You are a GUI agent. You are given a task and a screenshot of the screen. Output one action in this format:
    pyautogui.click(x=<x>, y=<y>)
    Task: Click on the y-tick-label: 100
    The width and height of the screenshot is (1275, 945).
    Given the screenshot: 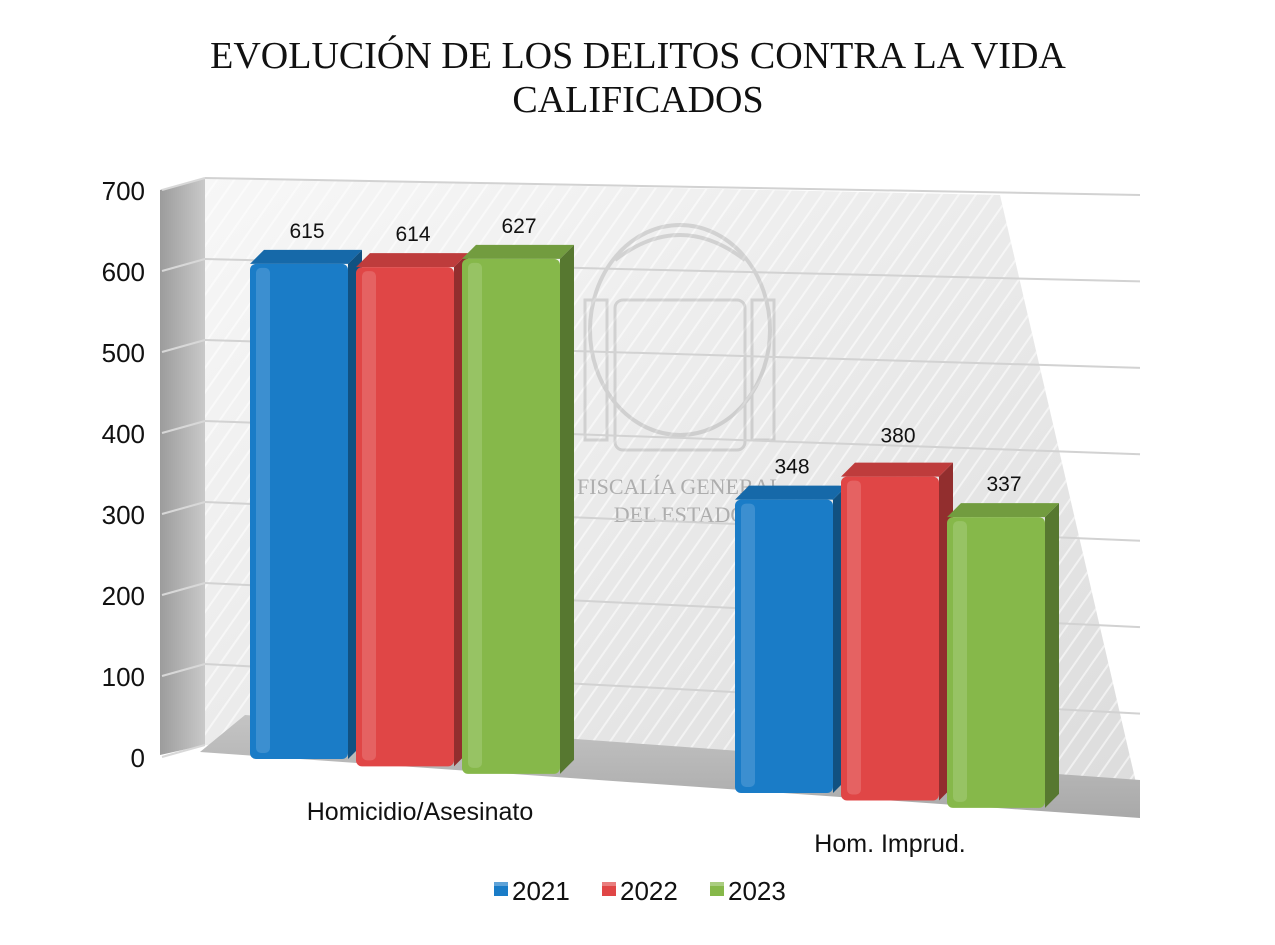 What is the action you would take?
    pyautogui.click(x=123, y=677)
    